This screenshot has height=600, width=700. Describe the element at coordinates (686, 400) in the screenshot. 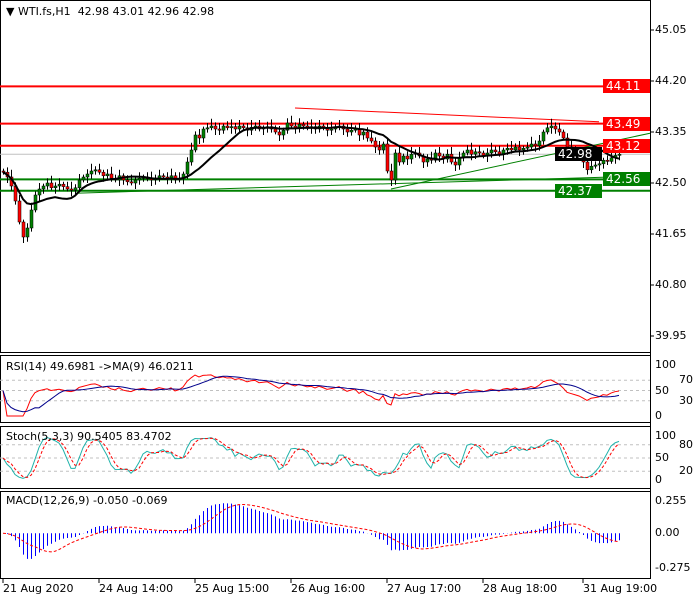

I see `indicator-axis-label: 30` at that location.